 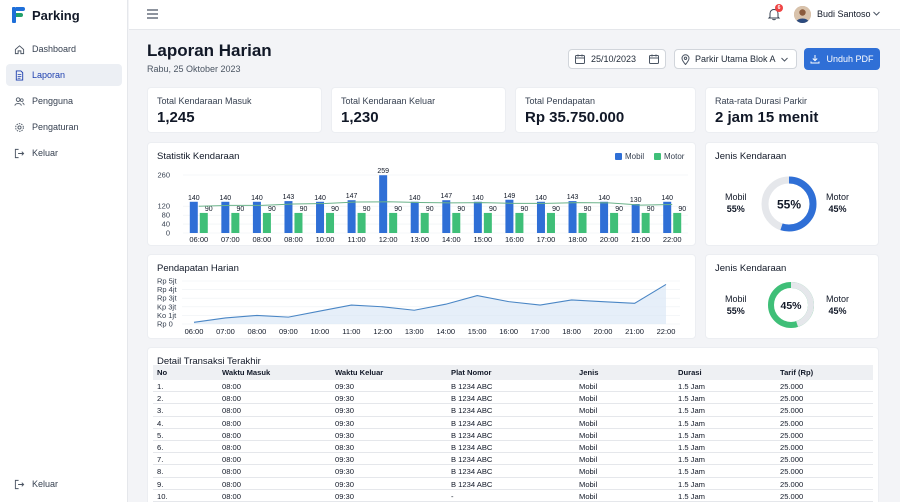 What do you see at coordinates (575, 117) in the screenshot?
I see `stat-value: Rp 35.750.000` at bounding box center [575, 117].